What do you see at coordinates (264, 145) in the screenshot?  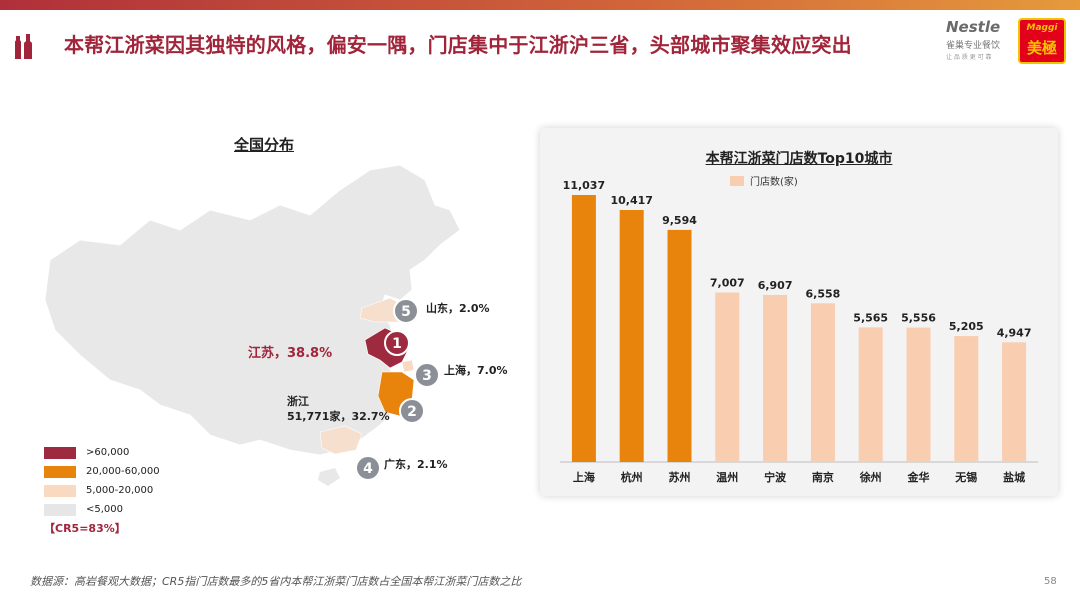 I see `map-title: 全国分布` at bounding box center [264, 145].